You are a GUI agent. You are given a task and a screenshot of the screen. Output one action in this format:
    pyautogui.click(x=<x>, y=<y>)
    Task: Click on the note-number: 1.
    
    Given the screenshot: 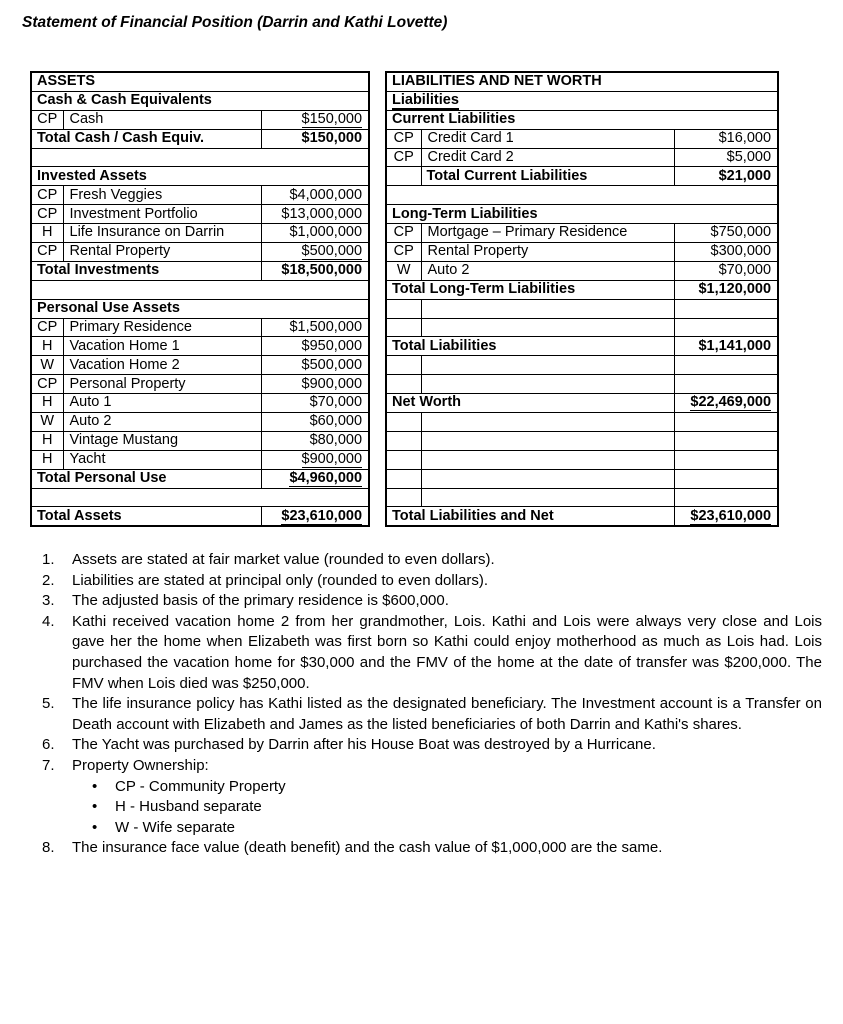 What is the action you would take?
    pyautogui.click(x=48, y=559)
    